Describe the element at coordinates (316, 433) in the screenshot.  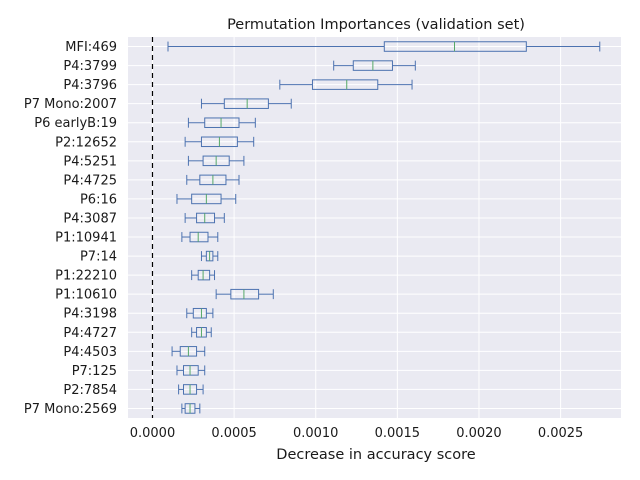
I see `x-tick-label: 0.0010` at that location.